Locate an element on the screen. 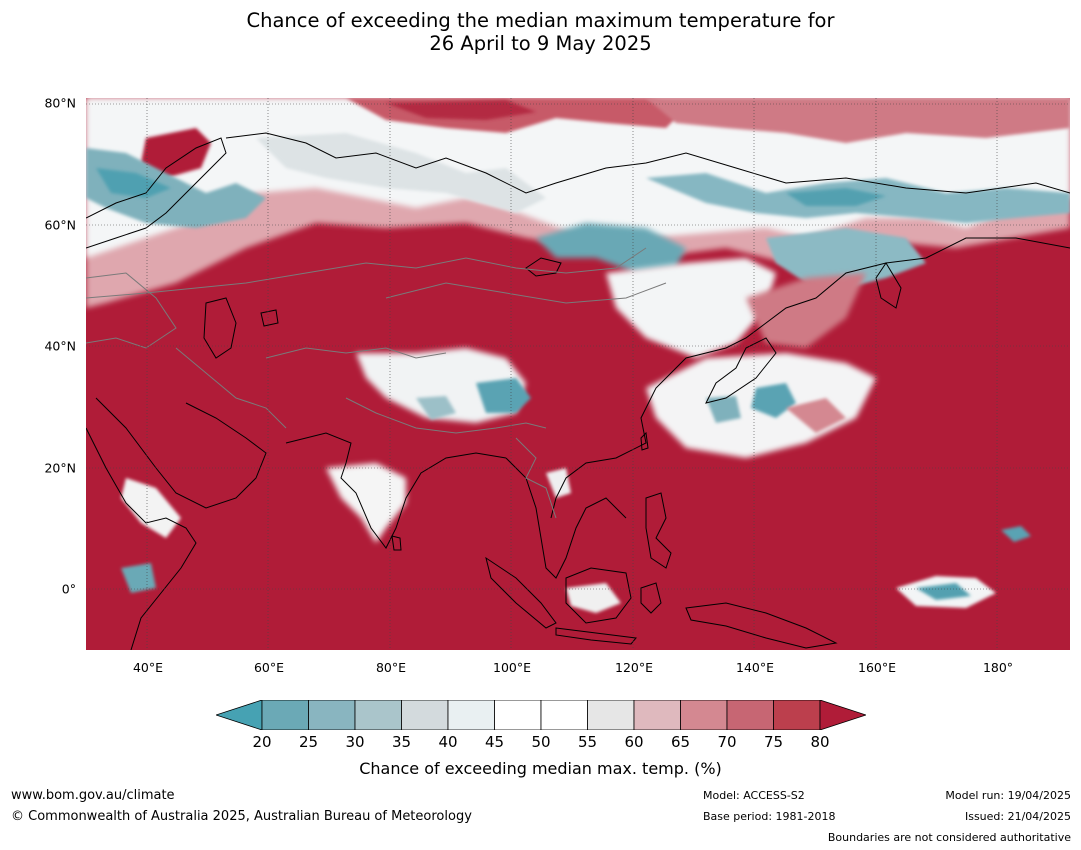  footer-issued: Issued: 21/04/2025 is located at coordinates (1017, 816).